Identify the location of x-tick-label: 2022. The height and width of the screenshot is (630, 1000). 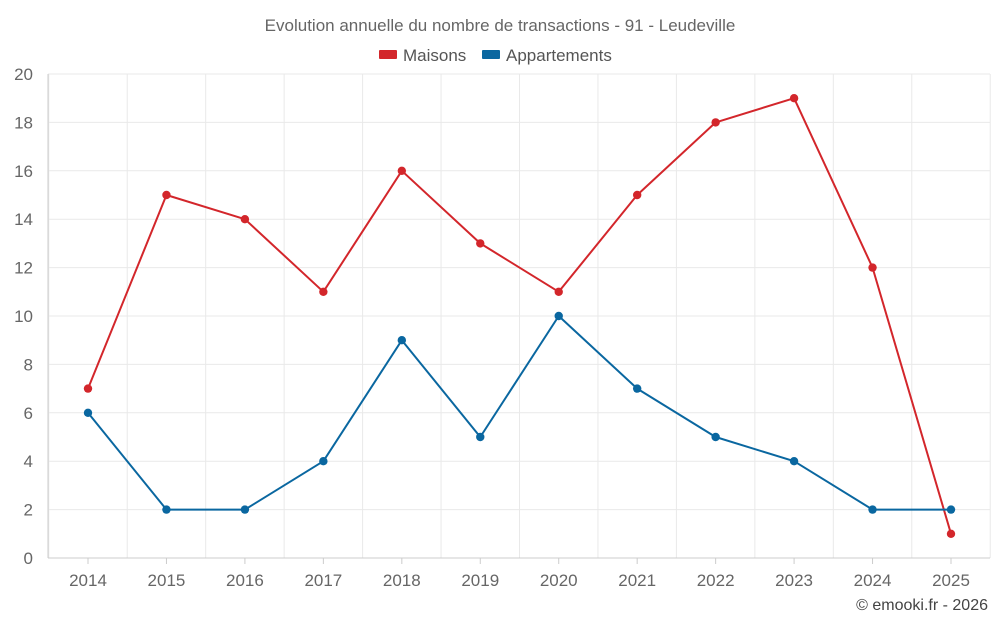
(716, 580).